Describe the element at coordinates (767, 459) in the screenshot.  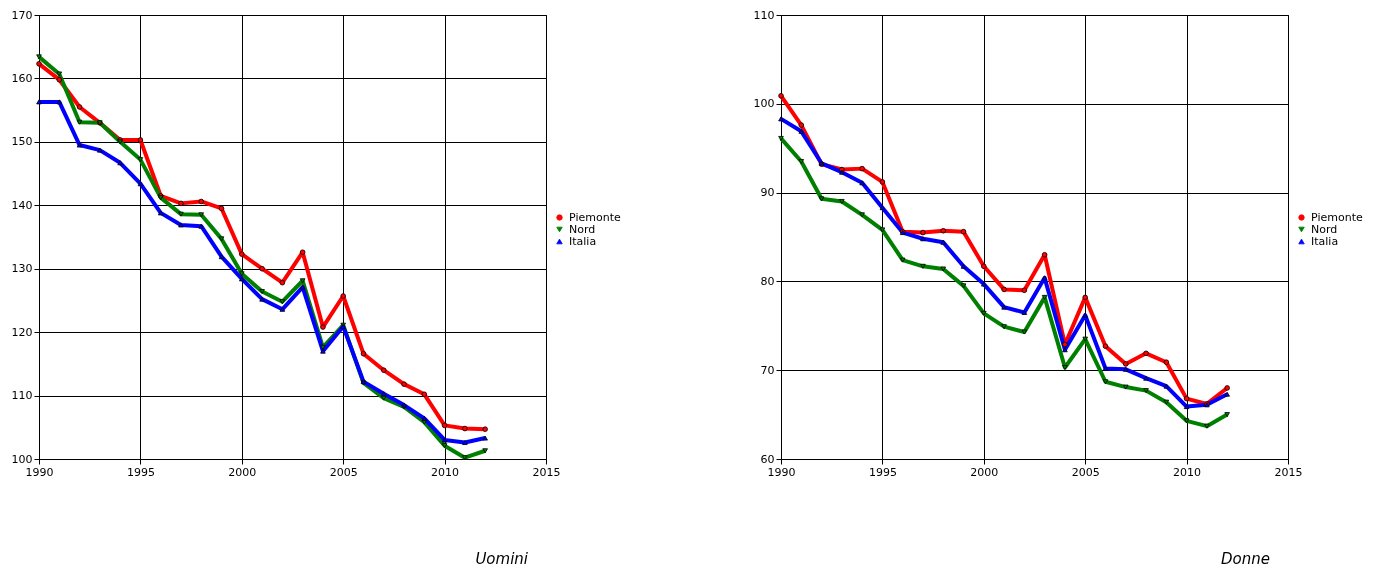
I see `y-tick-label: 60` at that location.